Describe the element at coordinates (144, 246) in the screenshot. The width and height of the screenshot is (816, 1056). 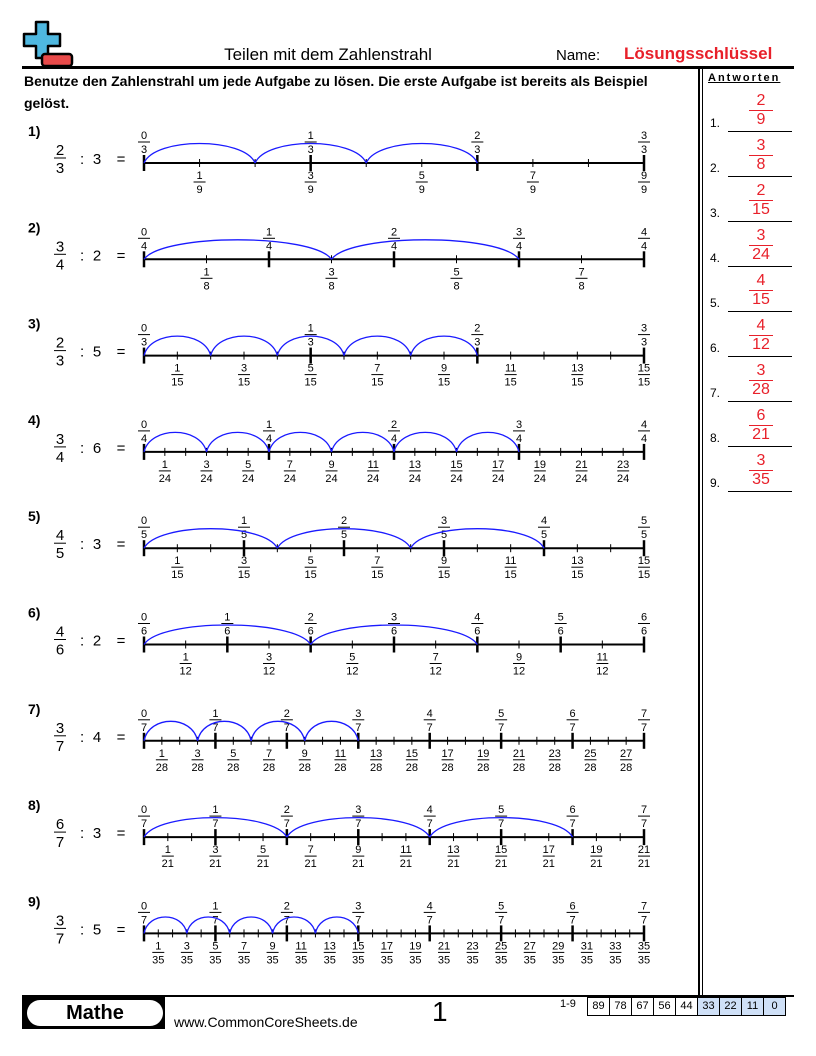
I see `top-label-denominator: 4` at that location.